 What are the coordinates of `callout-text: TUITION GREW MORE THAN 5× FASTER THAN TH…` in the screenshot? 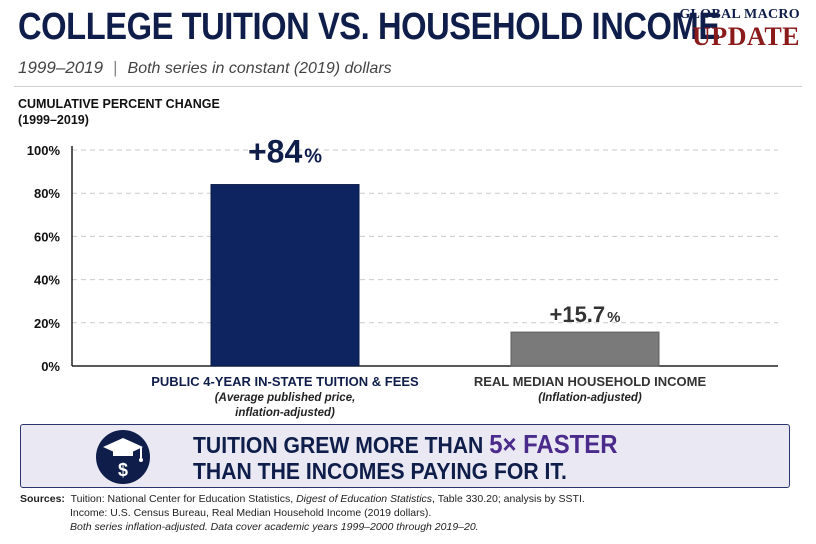 It's located at (405, 457).